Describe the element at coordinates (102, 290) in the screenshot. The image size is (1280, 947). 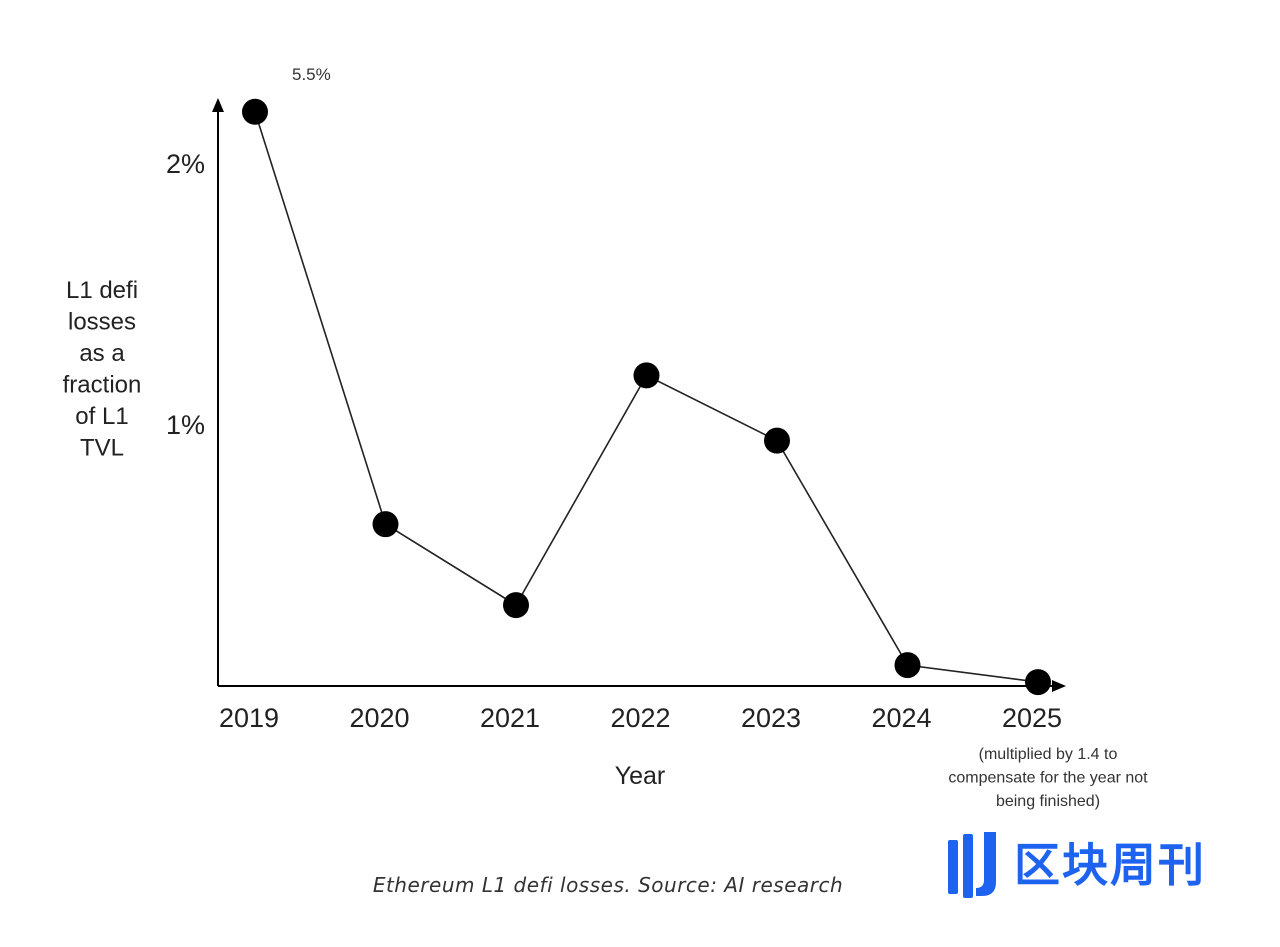
I see `y-axis-title-line: L1 defi` at that location.